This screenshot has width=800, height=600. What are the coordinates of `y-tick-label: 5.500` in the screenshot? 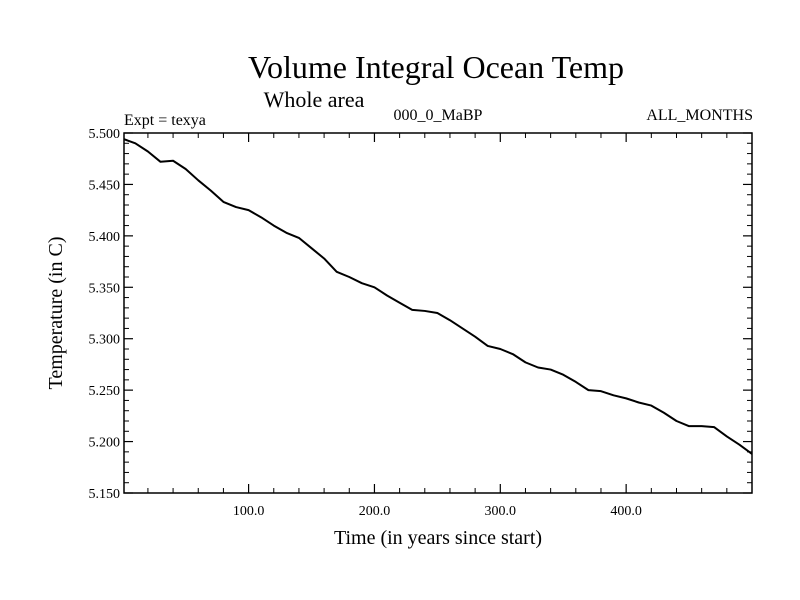 It's located at (105, 134).